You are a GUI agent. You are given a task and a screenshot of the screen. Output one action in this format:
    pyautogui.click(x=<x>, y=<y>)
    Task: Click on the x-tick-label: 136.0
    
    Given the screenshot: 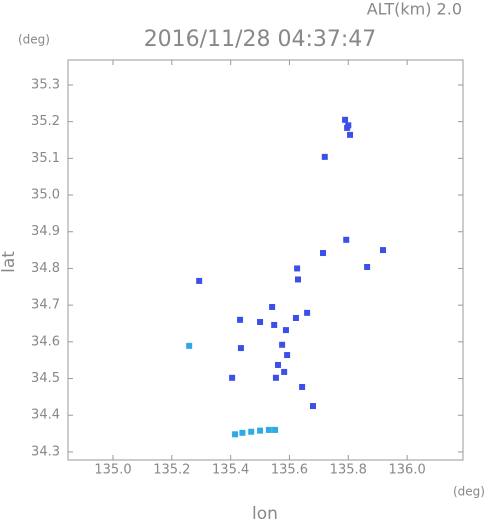 What is the action you would take?
    pyautogui.click(x=407, y=470)
    